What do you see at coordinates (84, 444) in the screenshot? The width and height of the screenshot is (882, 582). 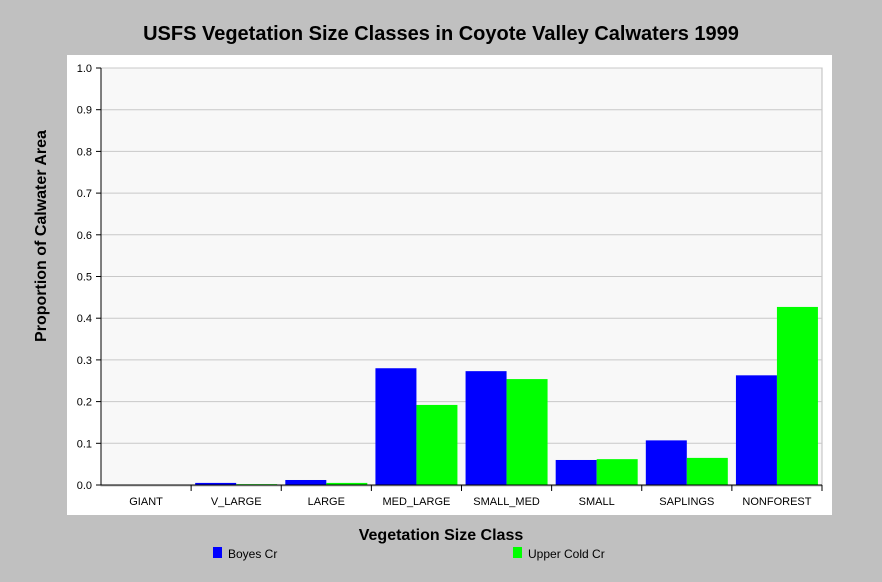 I see `y-tick-label: 0.1` at bounding box center [84, 444].